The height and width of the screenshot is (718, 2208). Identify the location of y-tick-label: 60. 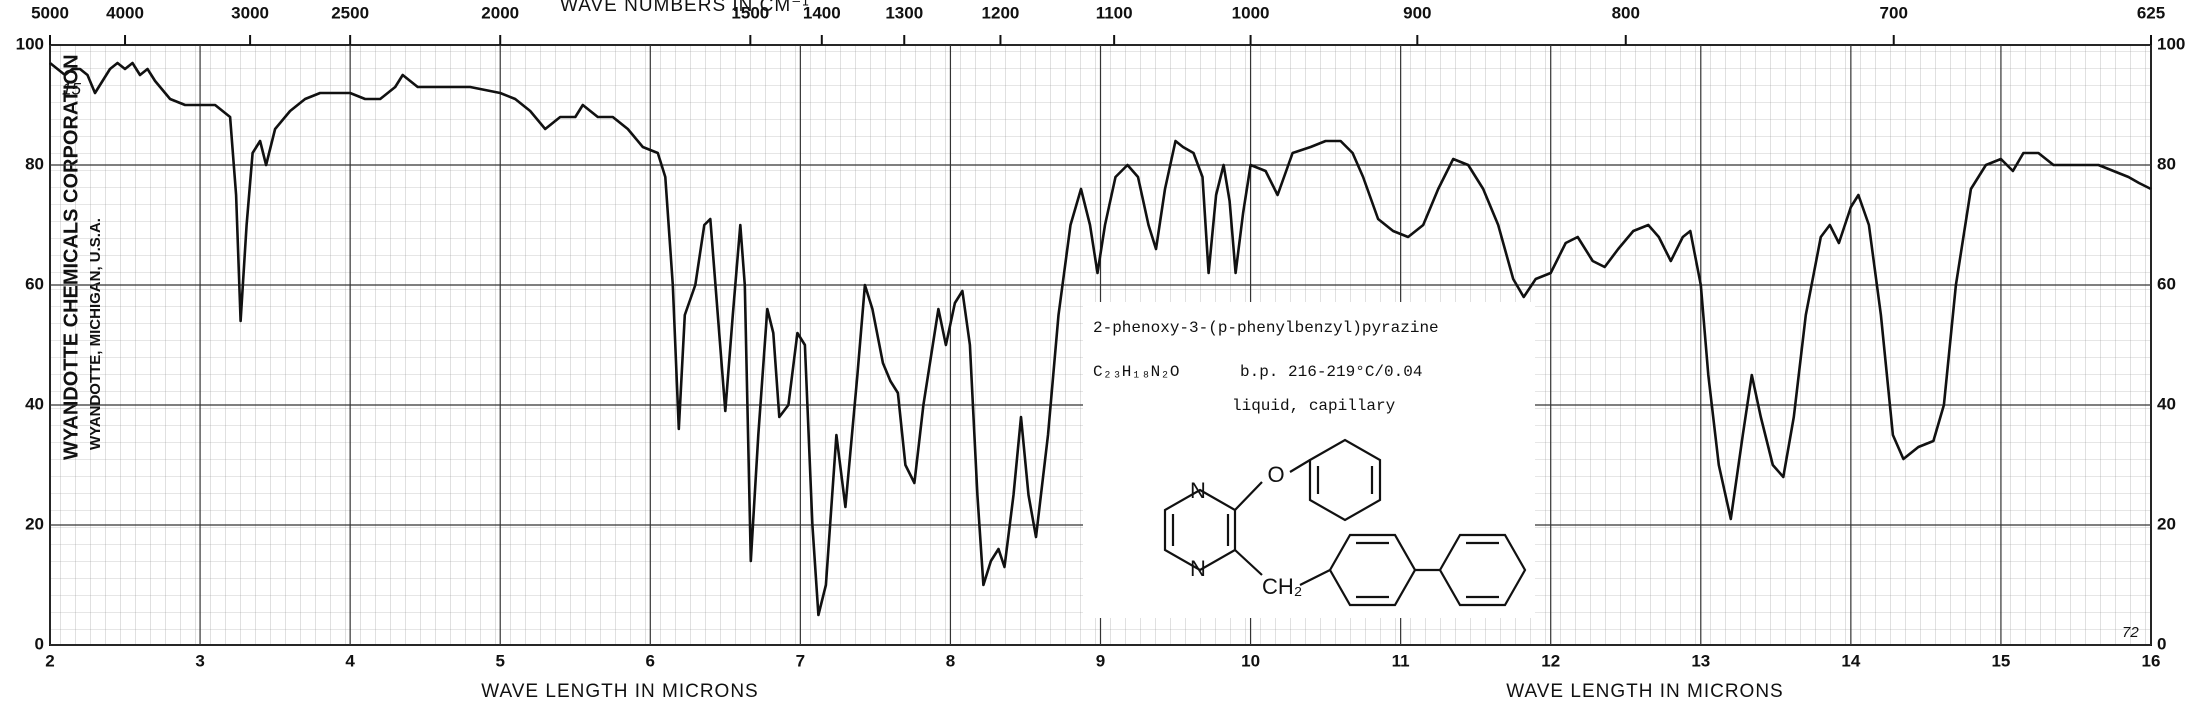
(34, 283).